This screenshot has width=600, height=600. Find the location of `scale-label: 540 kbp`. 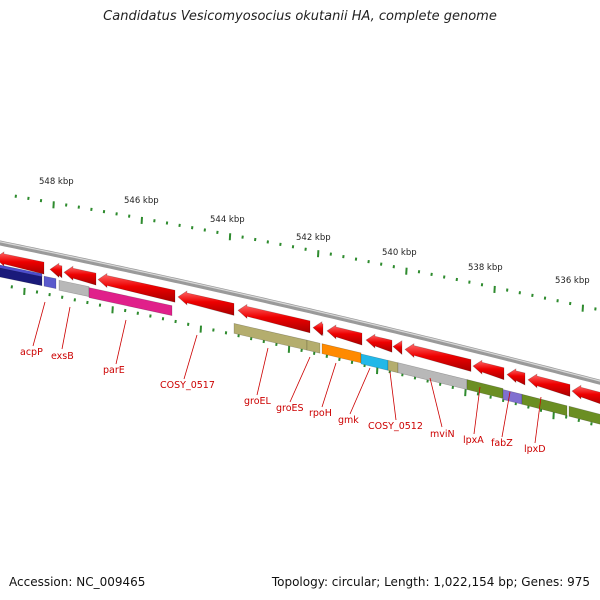

scale-label: 540 kbp is located at coordinates (399, 253).